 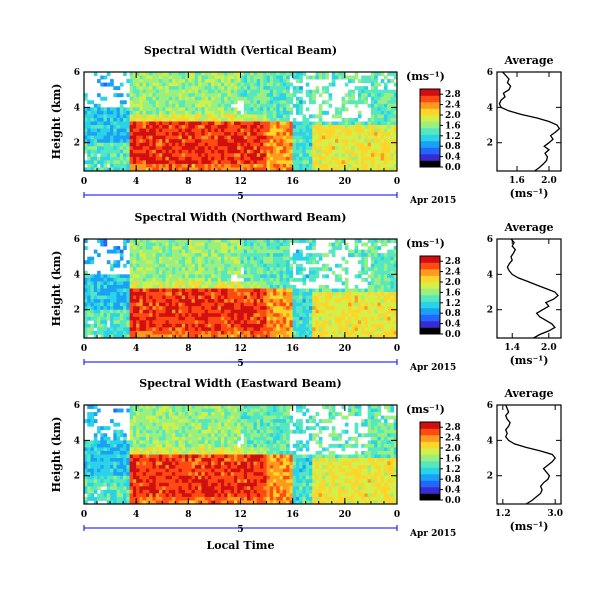 What do you see at coordinates (430, 164) in the screenshot?
I see `colorbar-segment` at bounding box center [430, 164].